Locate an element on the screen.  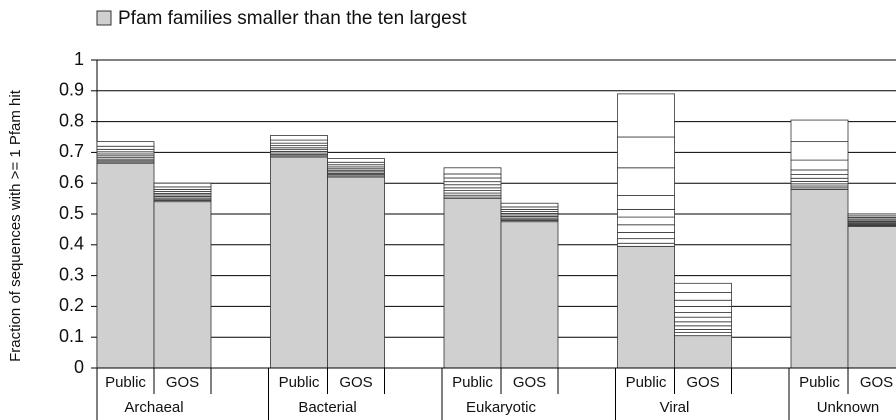
group-label: Viral is located at coordinates (675, 407).